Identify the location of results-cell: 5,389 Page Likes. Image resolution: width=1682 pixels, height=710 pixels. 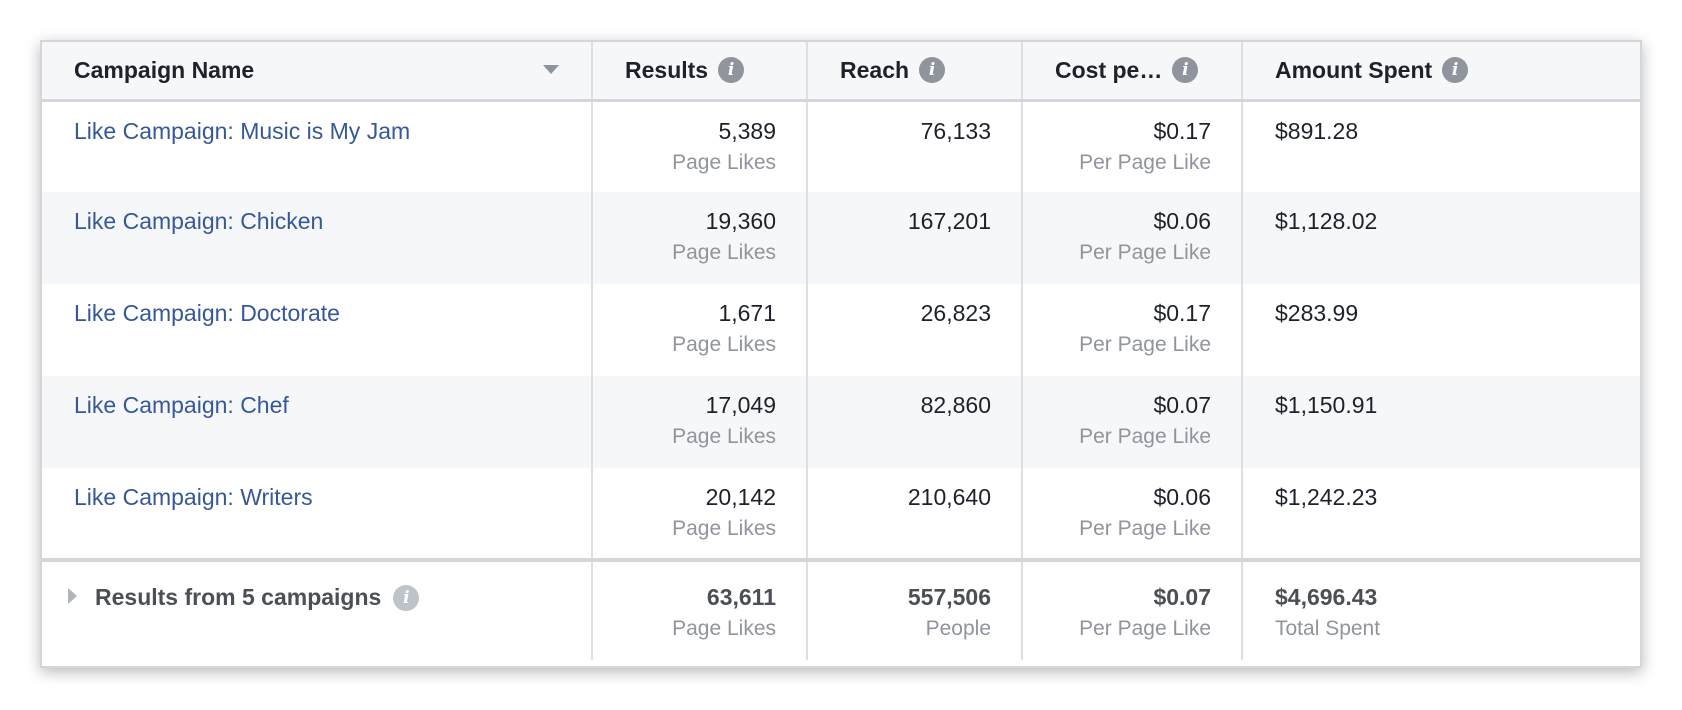
(700, 146).